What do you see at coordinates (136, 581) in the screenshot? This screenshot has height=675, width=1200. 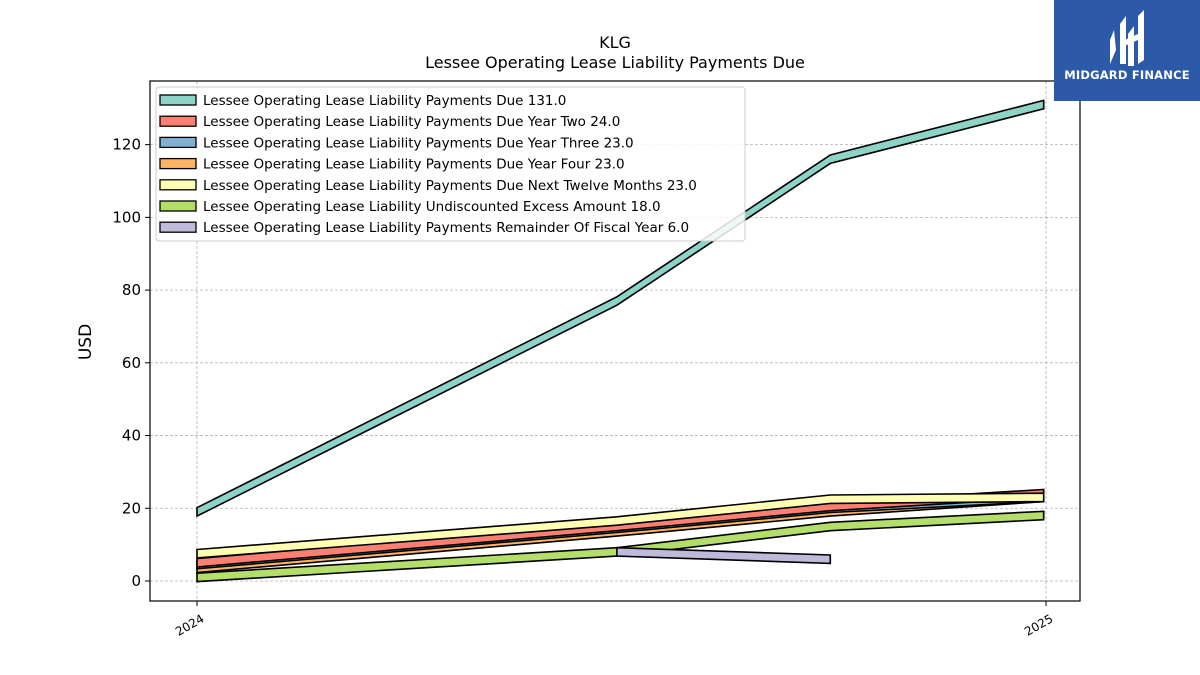 I see `y-tick-label: 0` at bounding box center [136, 581].